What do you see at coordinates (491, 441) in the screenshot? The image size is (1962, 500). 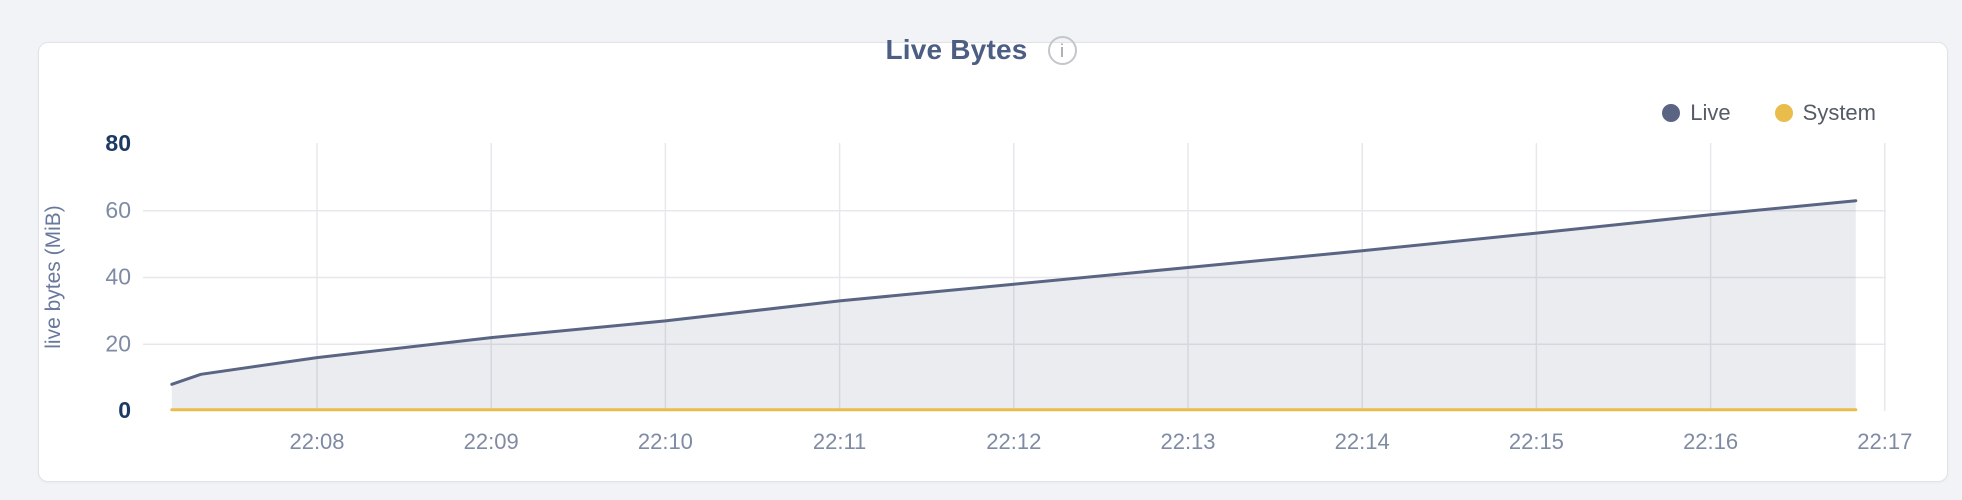 I see `x-tick-label: 22:09` at bounding box center [491, 441].